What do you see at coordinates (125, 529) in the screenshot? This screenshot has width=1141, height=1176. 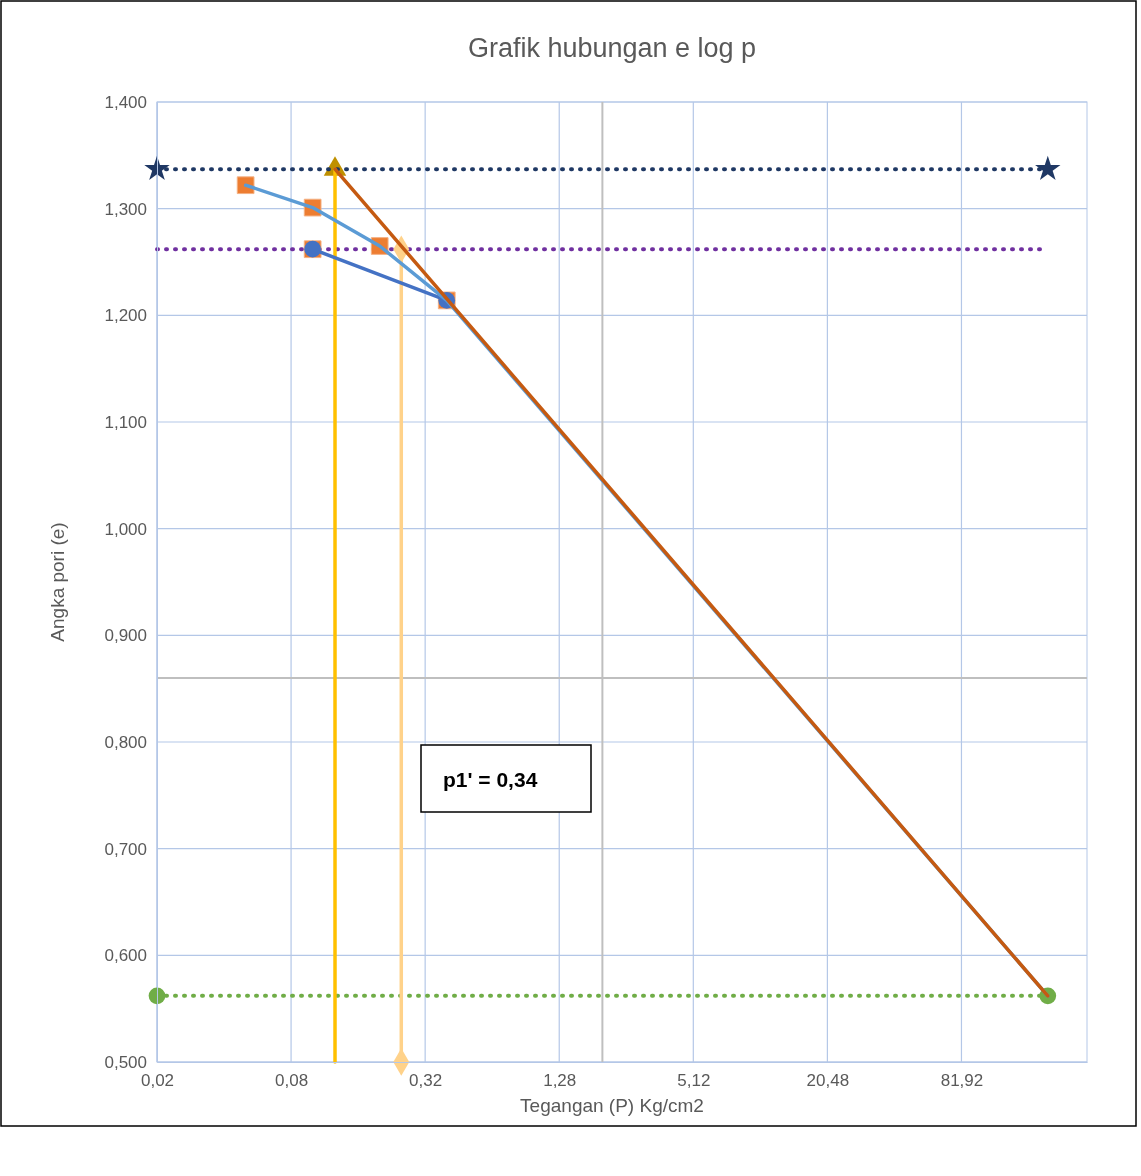 I see `y-tick-label: 1,000` at bounding box center [125, 529].